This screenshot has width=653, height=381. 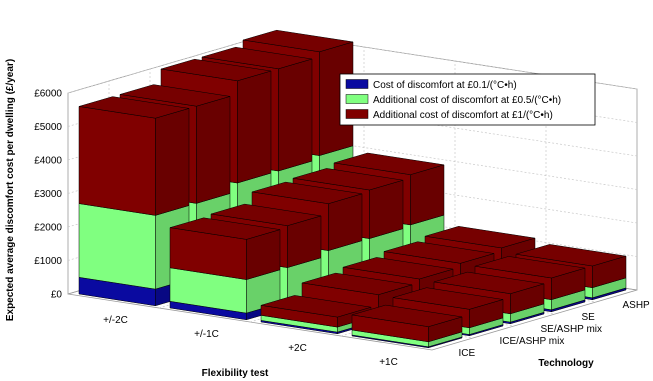 What do you see at coordinates (572, 329) in the screenshot?
I see `z-tick-label: SE/ASHP mix` at bounding box center [572, 329].